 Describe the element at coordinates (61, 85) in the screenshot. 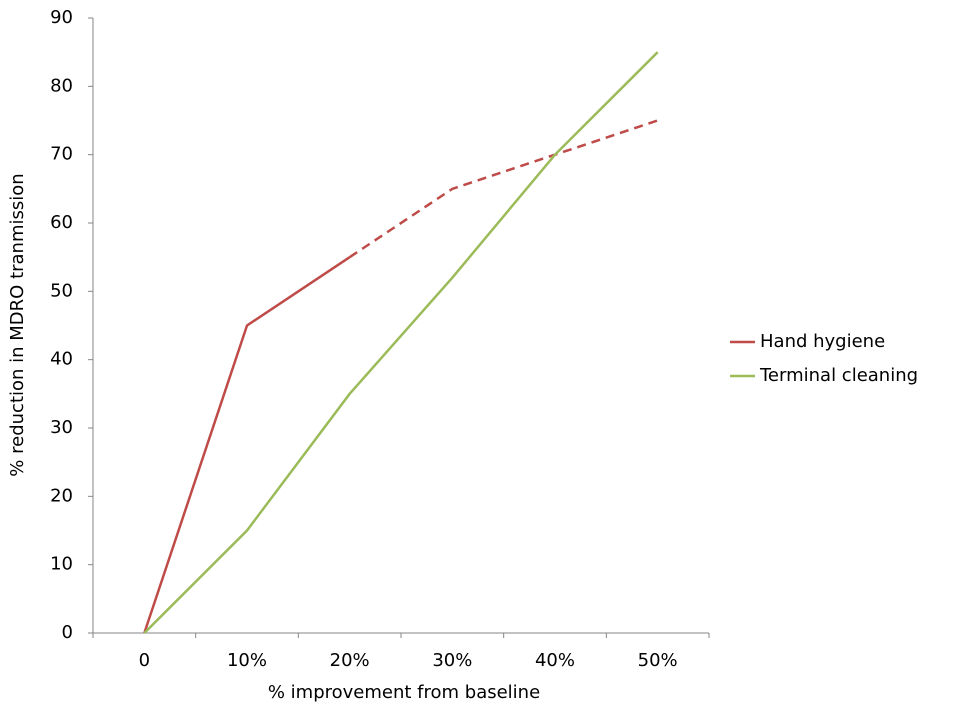

I see `y-tick-label: 80` at that location.